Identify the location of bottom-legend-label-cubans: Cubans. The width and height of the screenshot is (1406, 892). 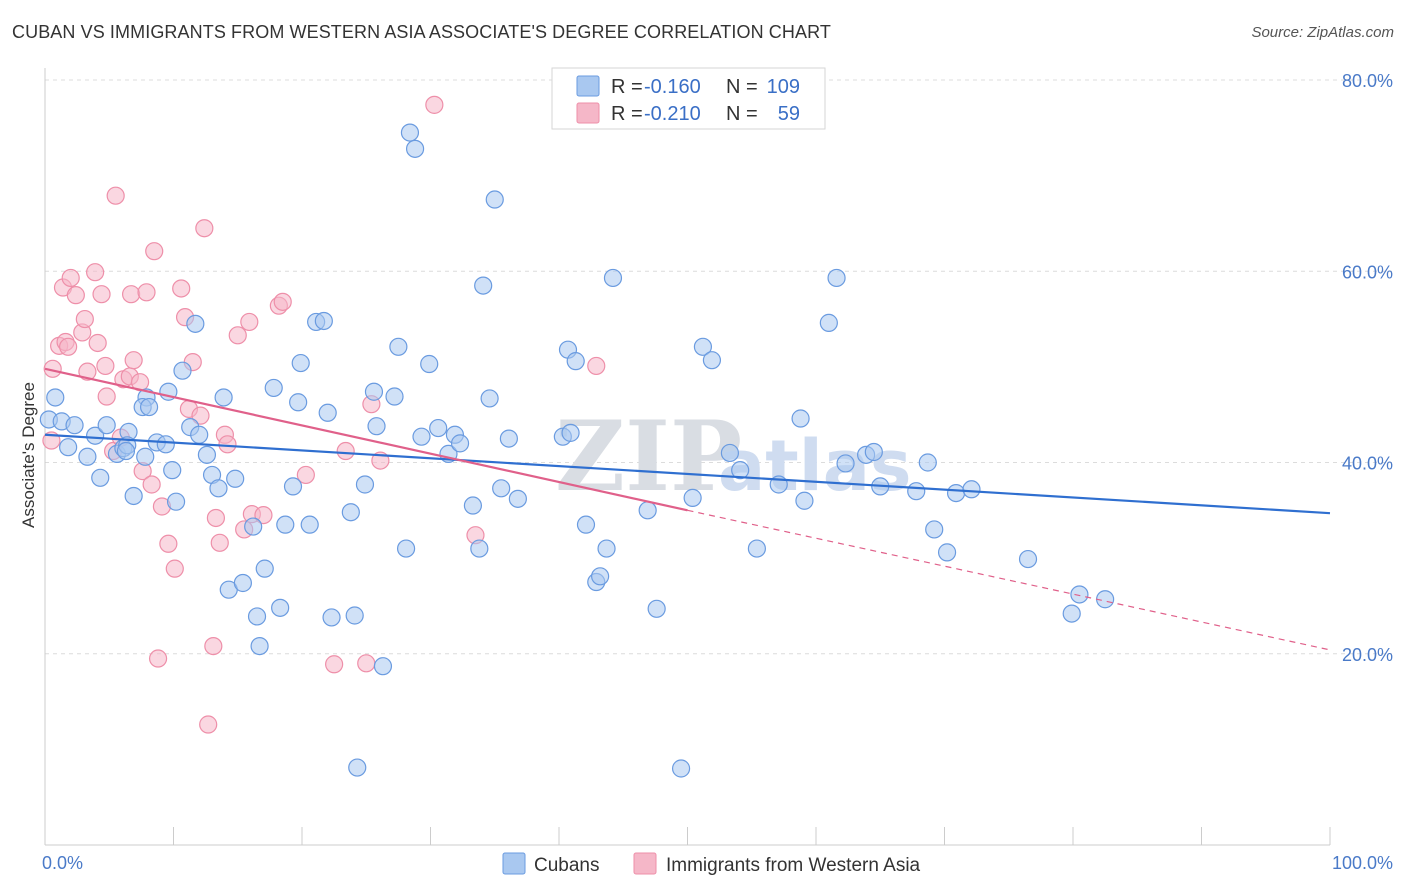
(567, 865).